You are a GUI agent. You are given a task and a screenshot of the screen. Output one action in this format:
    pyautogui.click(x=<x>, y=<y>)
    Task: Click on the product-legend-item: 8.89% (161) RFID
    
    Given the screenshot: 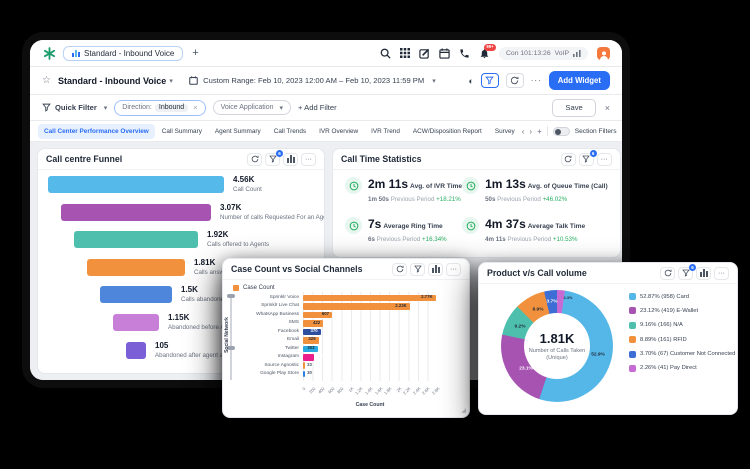 What is the action you would take?
    pyautogui.click(x=682, y=340)
    